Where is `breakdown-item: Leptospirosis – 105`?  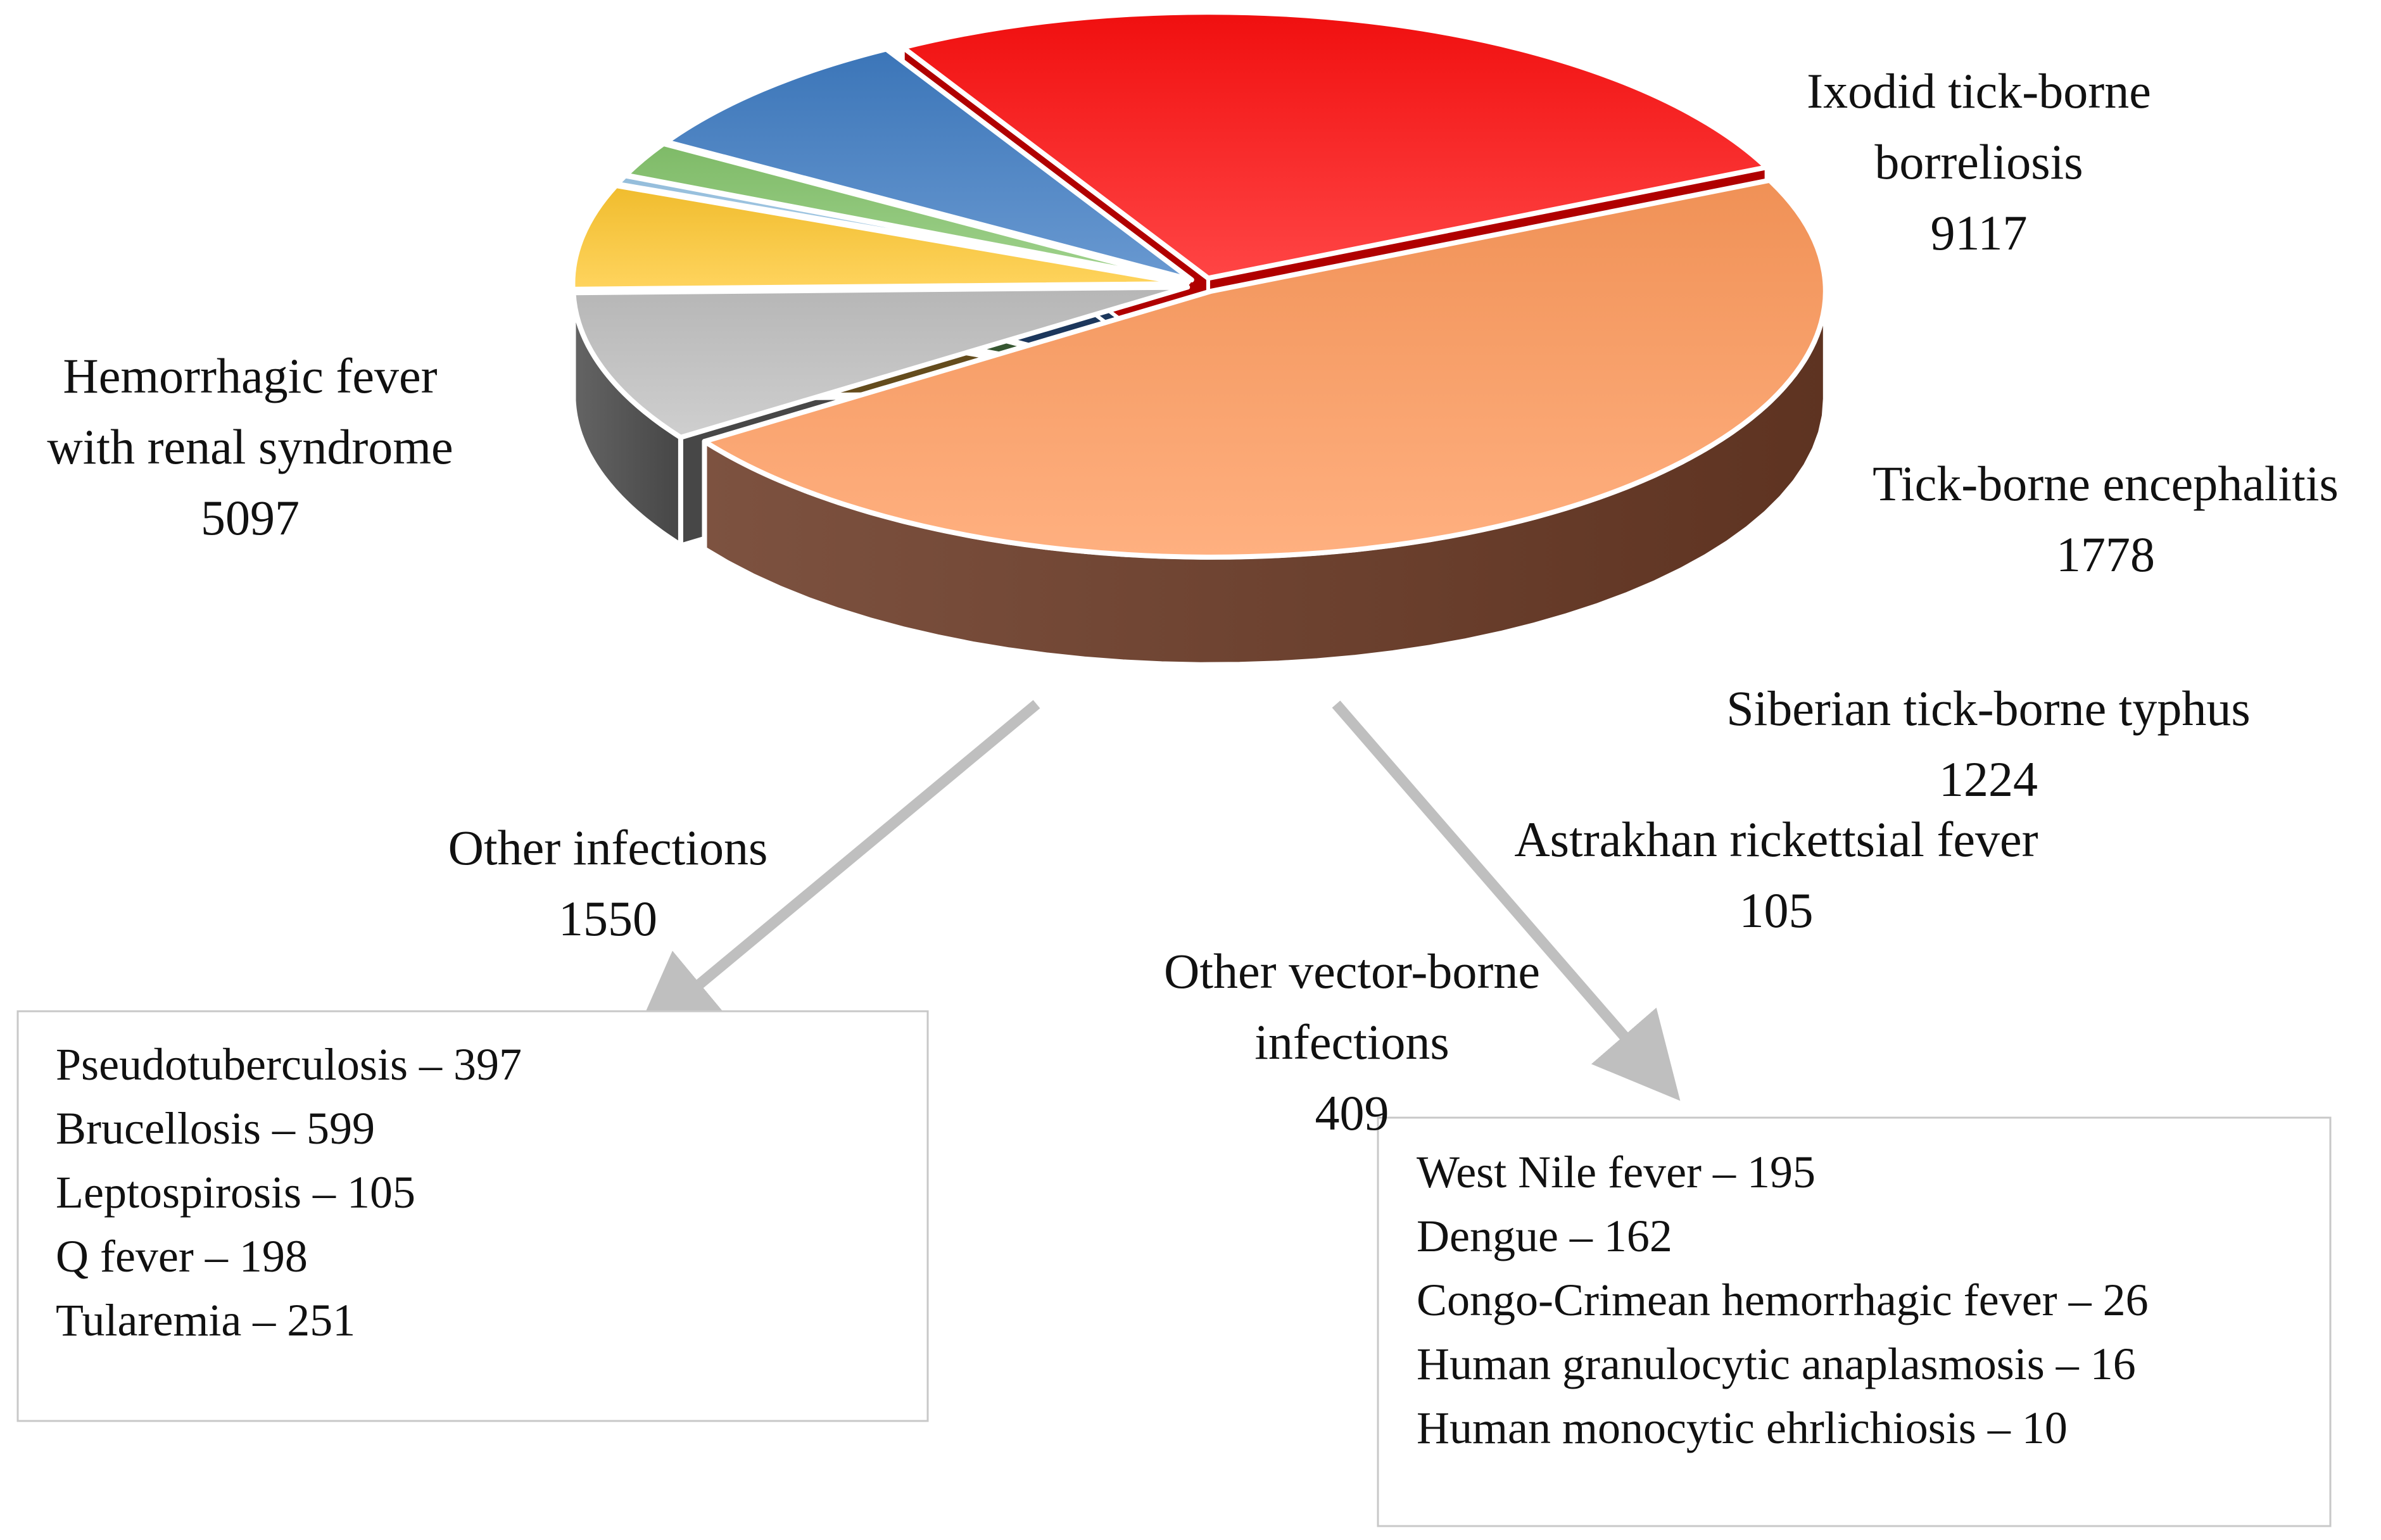 breakdown-item: Leptospirosis – 105 is located at coordinates (235, 1193).